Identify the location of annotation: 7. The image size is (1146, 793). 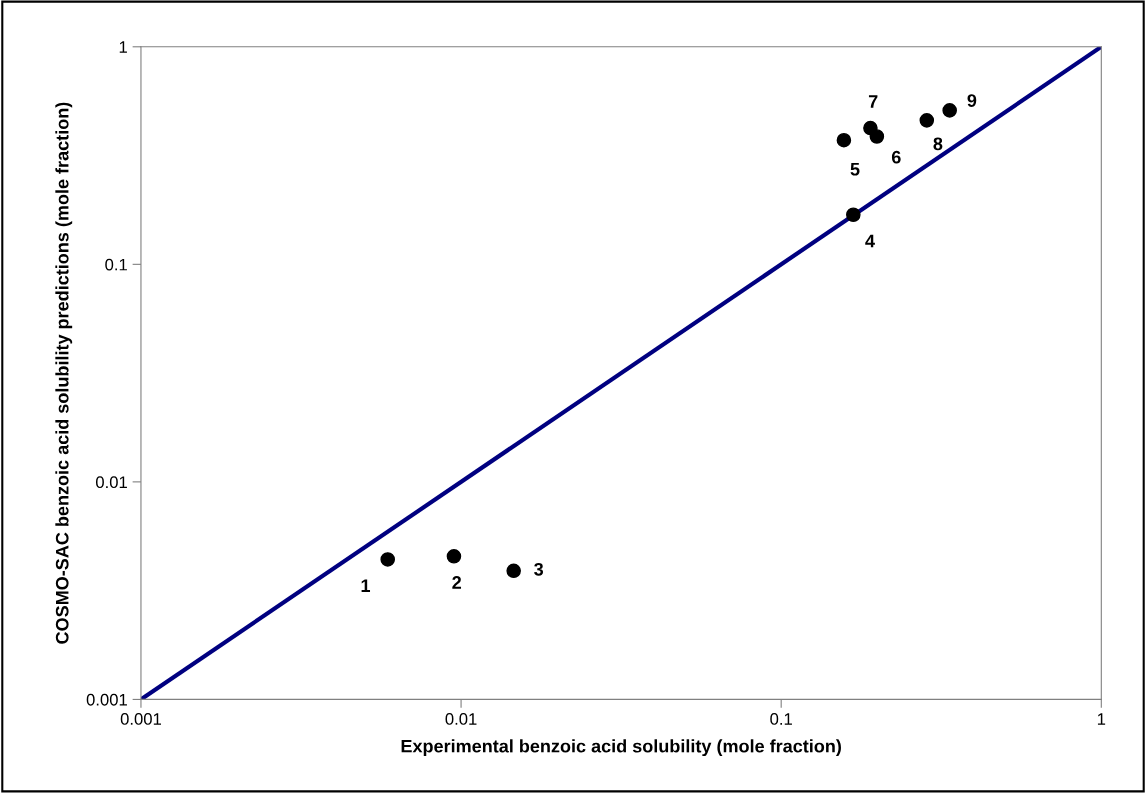
(873, 101).